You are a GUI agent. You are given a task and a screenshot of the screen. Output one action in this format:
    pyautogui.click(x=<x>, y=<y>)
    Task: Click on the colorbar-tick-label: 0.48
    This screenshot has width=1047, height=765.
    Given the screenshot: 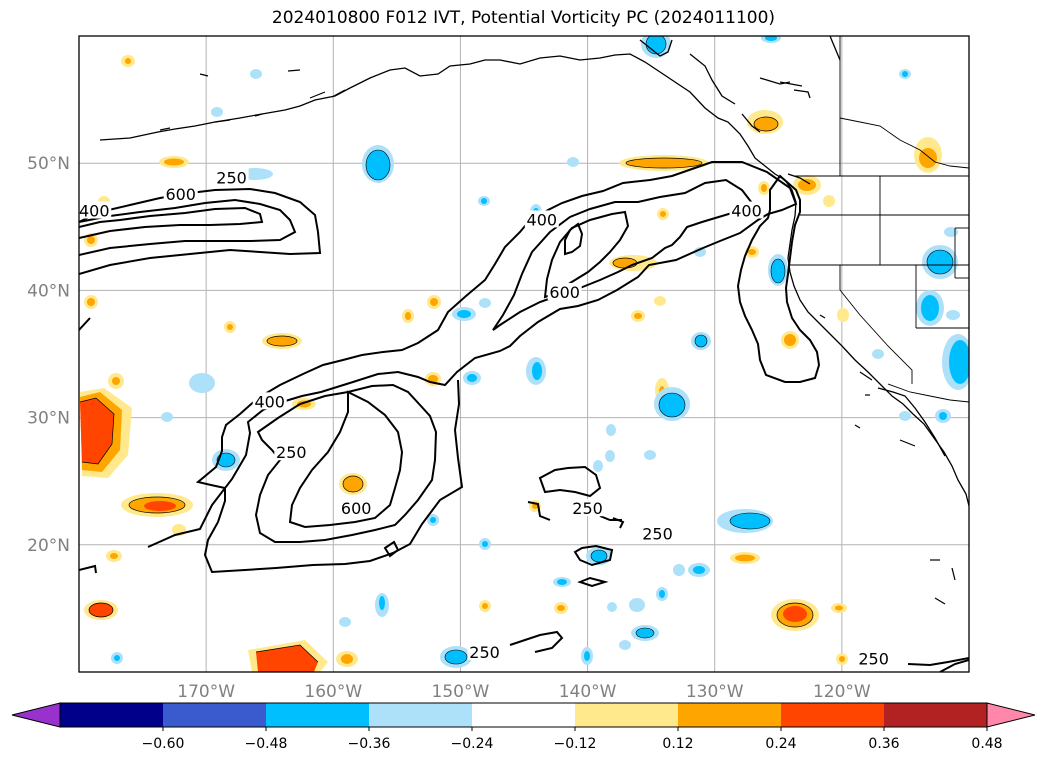 What is the action you would take?
    pyautogui.click(x=986, y=744)
    